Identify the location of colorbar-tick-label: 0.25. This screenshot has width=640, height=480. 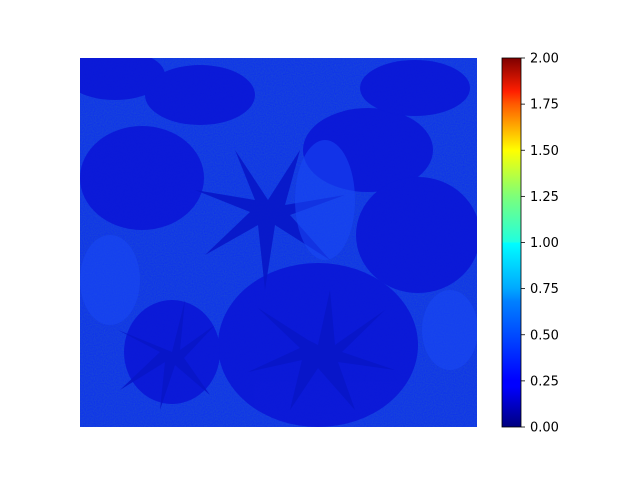
(544, 381).